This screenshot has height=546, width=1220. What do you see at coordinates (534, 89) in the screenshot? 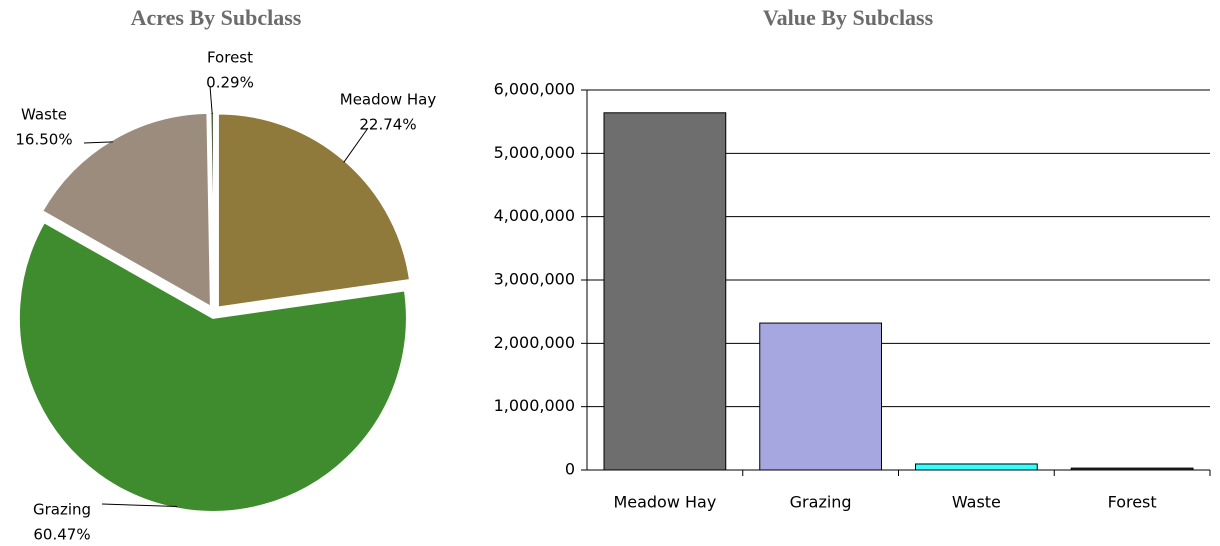
I see `y-tick-label: 6,000,000` at bounding box center [534, 89].